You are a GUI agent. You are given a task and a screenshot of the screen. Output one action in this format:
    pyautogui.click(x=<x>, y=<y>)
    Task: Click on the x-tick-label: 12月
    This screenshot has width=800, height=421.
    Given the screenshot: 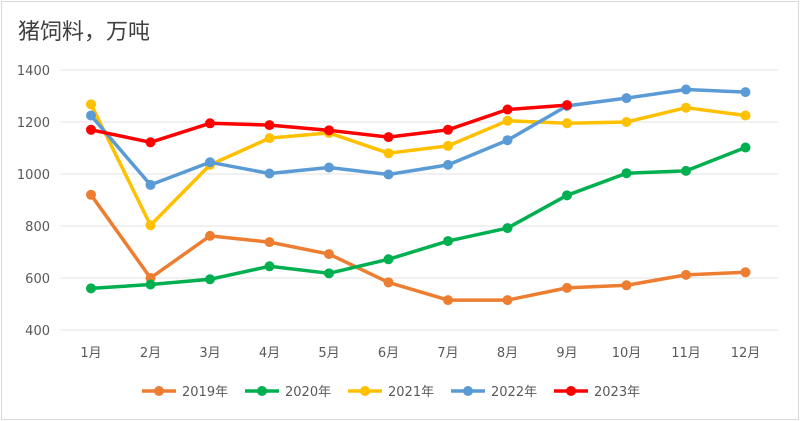 What is the action you would take?
    pyautogui.click(x=746, y=353)
    